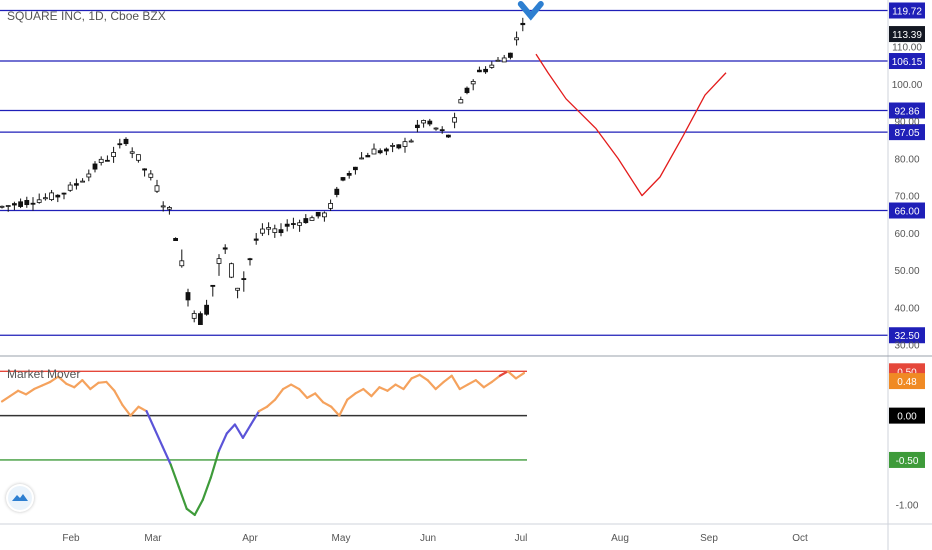  I want to click on price-tick: 70.00, so click(906, 197).